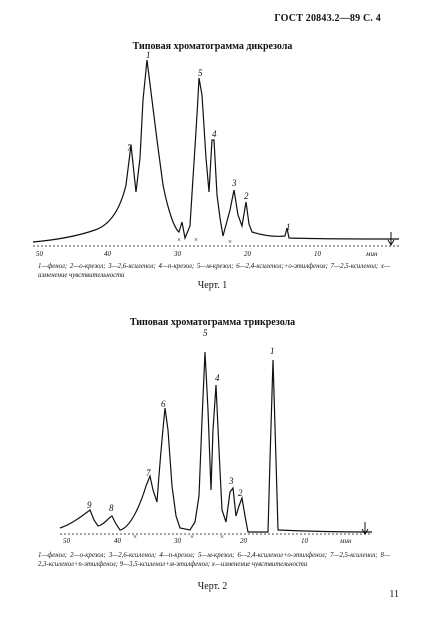 This screenshot has height=633, width=425. I want to click on peak-label-9: 9, so click(89, 505).